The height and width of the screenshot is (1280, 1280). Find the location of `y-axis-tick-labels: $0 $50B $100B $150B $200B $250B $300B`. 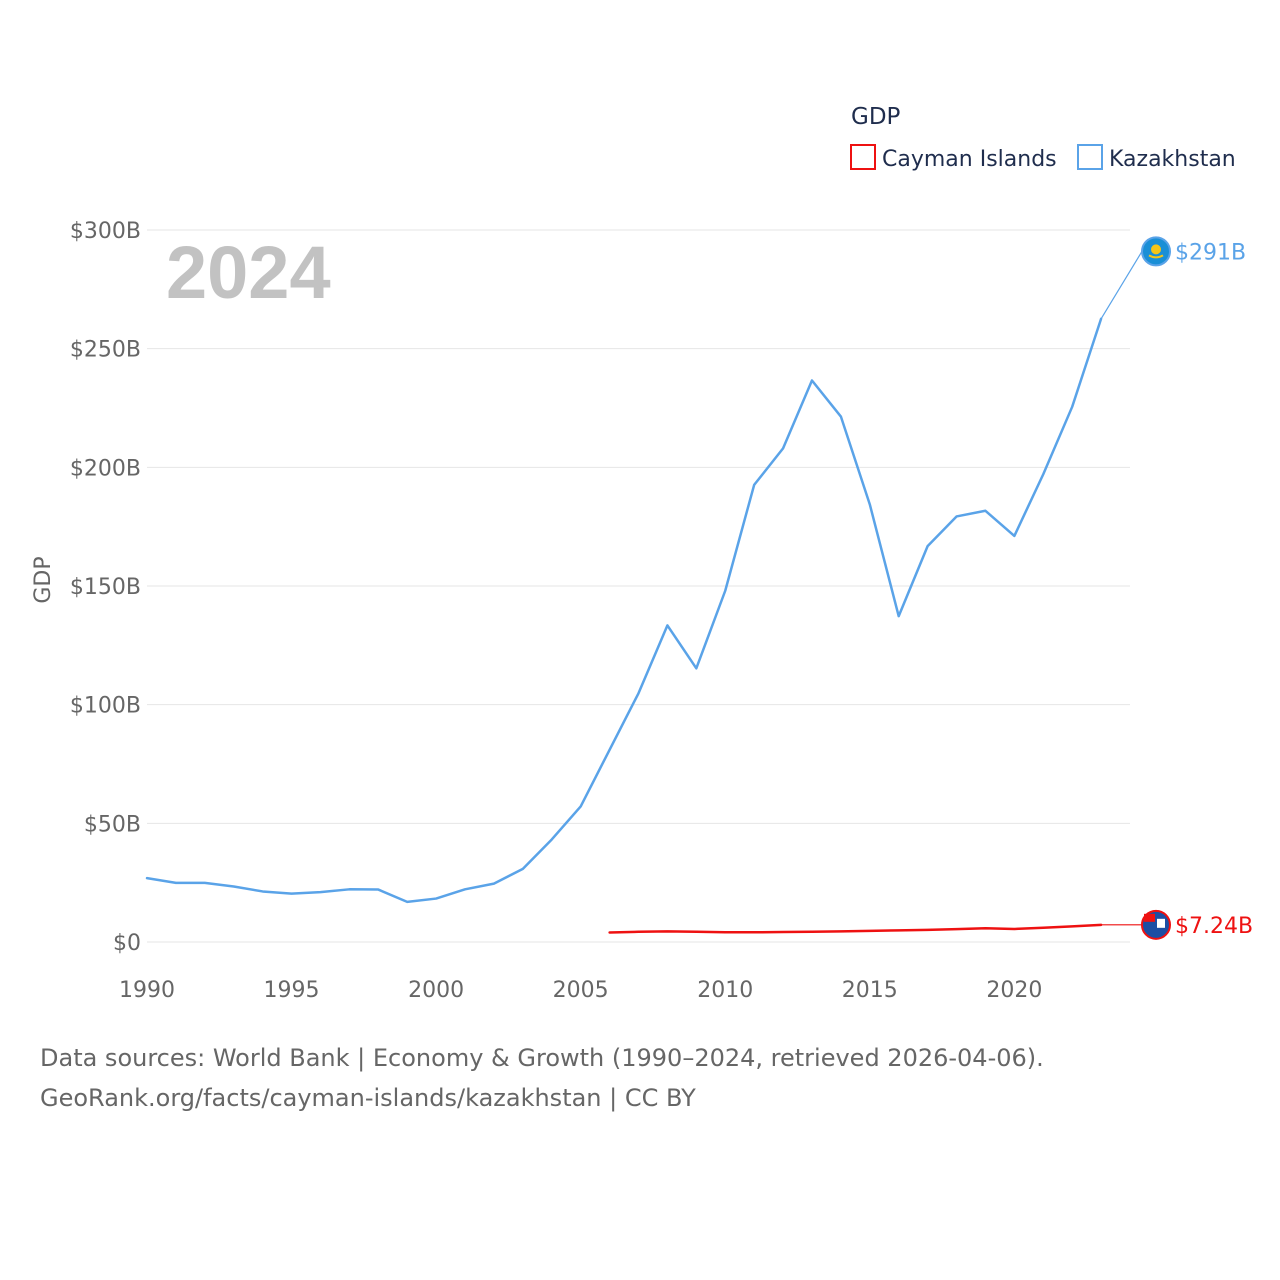

y-axis-tick-labels: $0 $50B $100B $150B $200B $250B $300B is located at coordinates (105, 587).